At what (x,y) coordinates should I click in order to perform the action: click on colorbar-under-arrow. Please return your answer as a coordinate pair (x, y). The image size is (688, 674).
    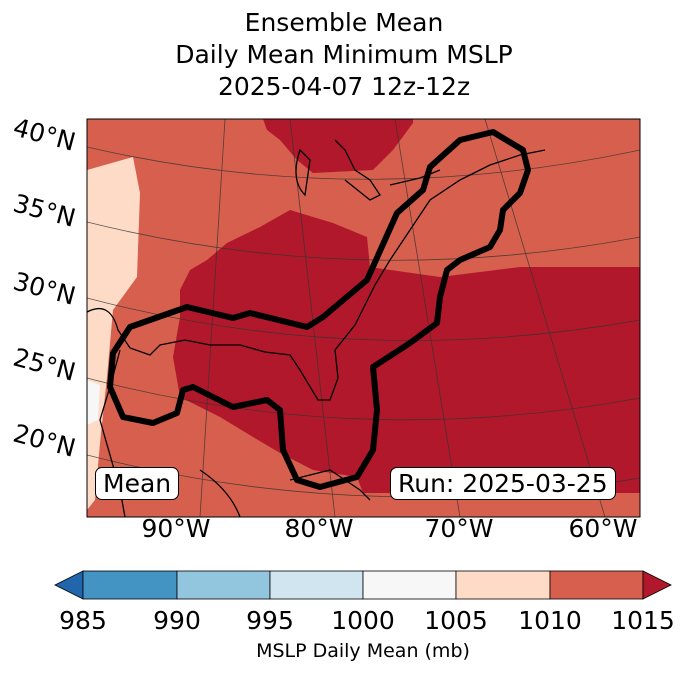
    Looking at the image, I should click on (69, 585).